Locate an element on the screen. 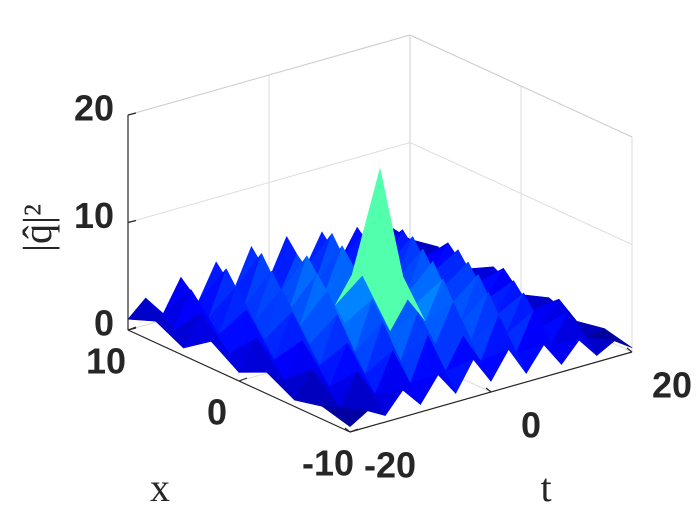 This screenshot has height=530, width=700. t-tick-label: 0 is located at coordinates (531, 425).